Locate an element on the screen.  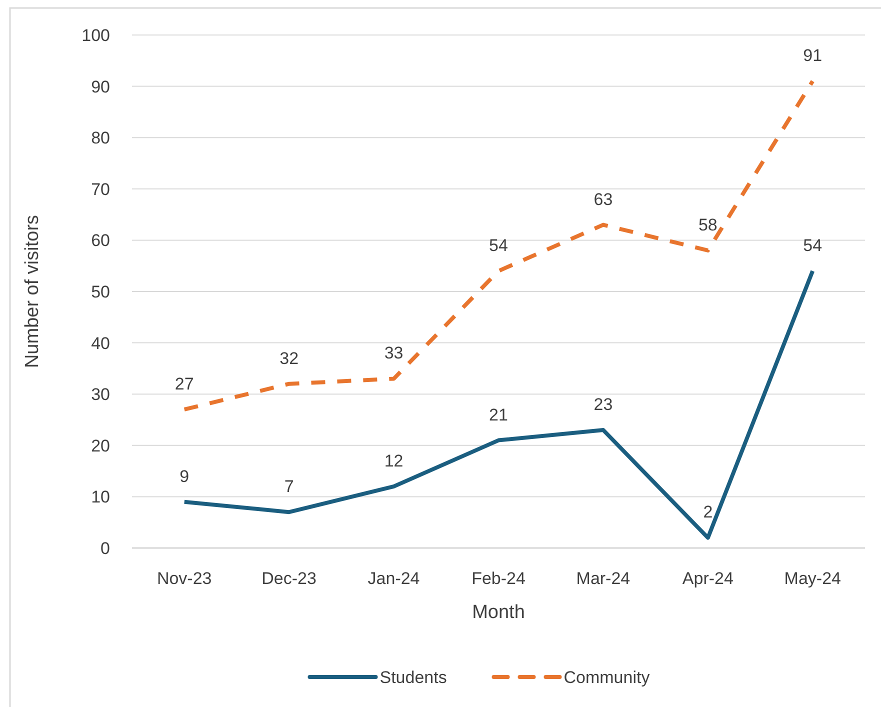
y-tick-label: 20 is located at coordinates (100, 446).